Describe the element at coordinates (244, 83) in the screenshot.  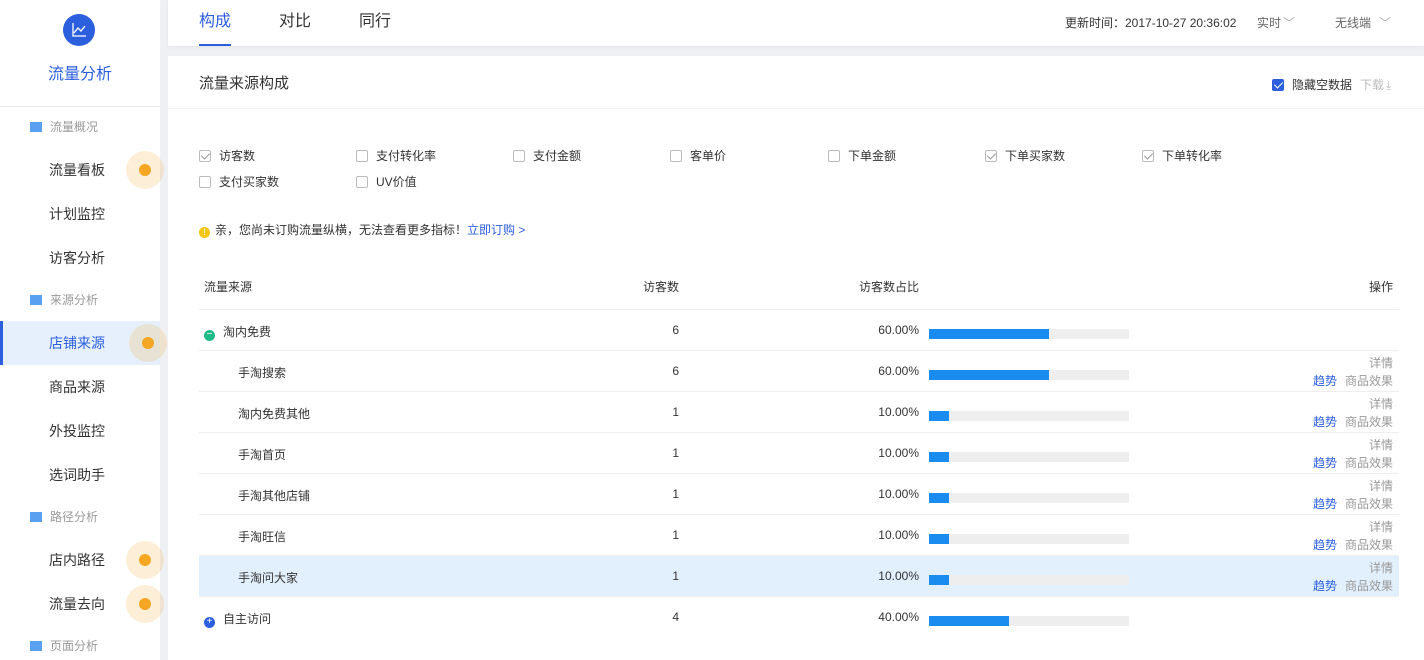
I see `card-title: 流量来源构成` at that location.